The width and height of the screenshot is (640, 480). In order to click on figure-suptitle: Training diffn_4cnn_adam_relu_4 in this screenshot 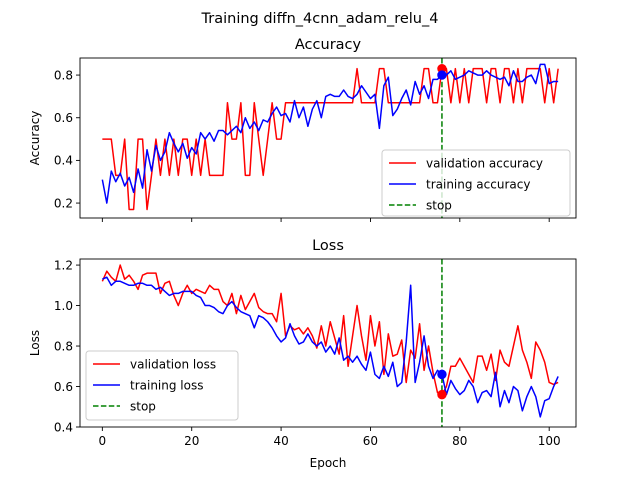, I will do `click(320, 19)`.